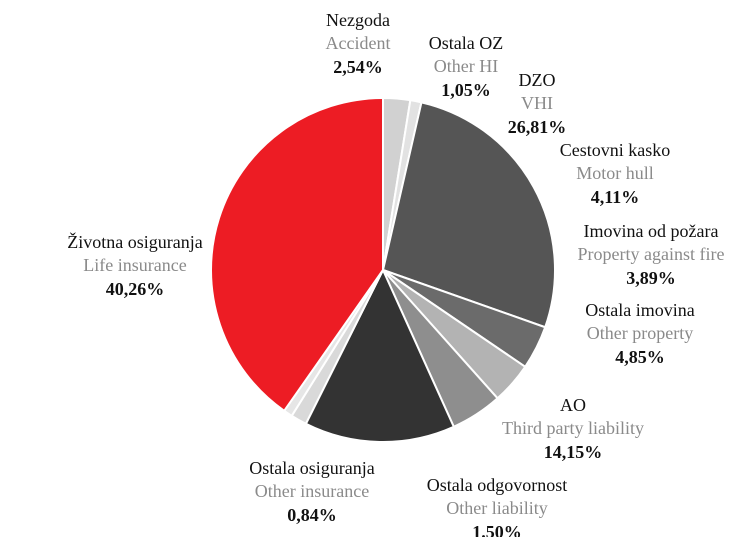  What do you see at coordinates (466, 90) in the screenshot?
I see `slice-value: 1,05%` at bounding box center [466, 90].